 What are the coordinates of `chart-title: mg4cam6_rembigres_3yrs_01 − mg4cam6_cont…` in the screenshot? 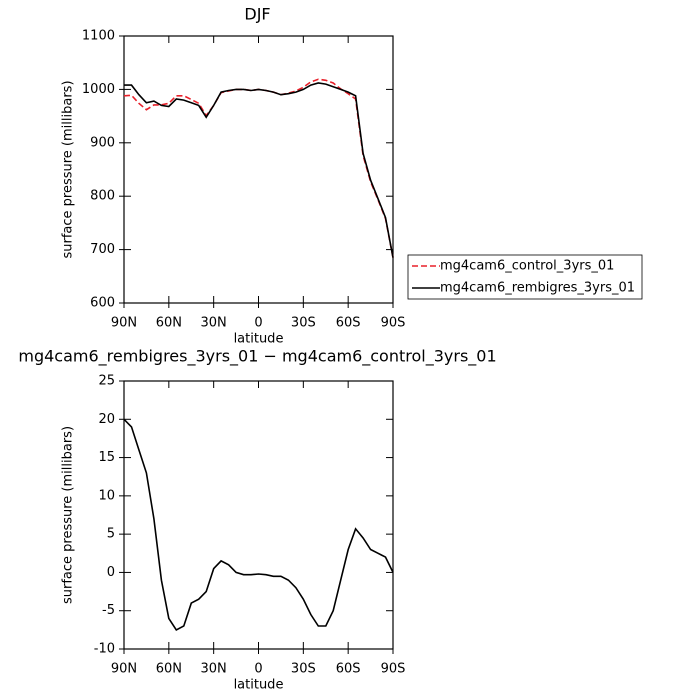 It's located at (257, 357).